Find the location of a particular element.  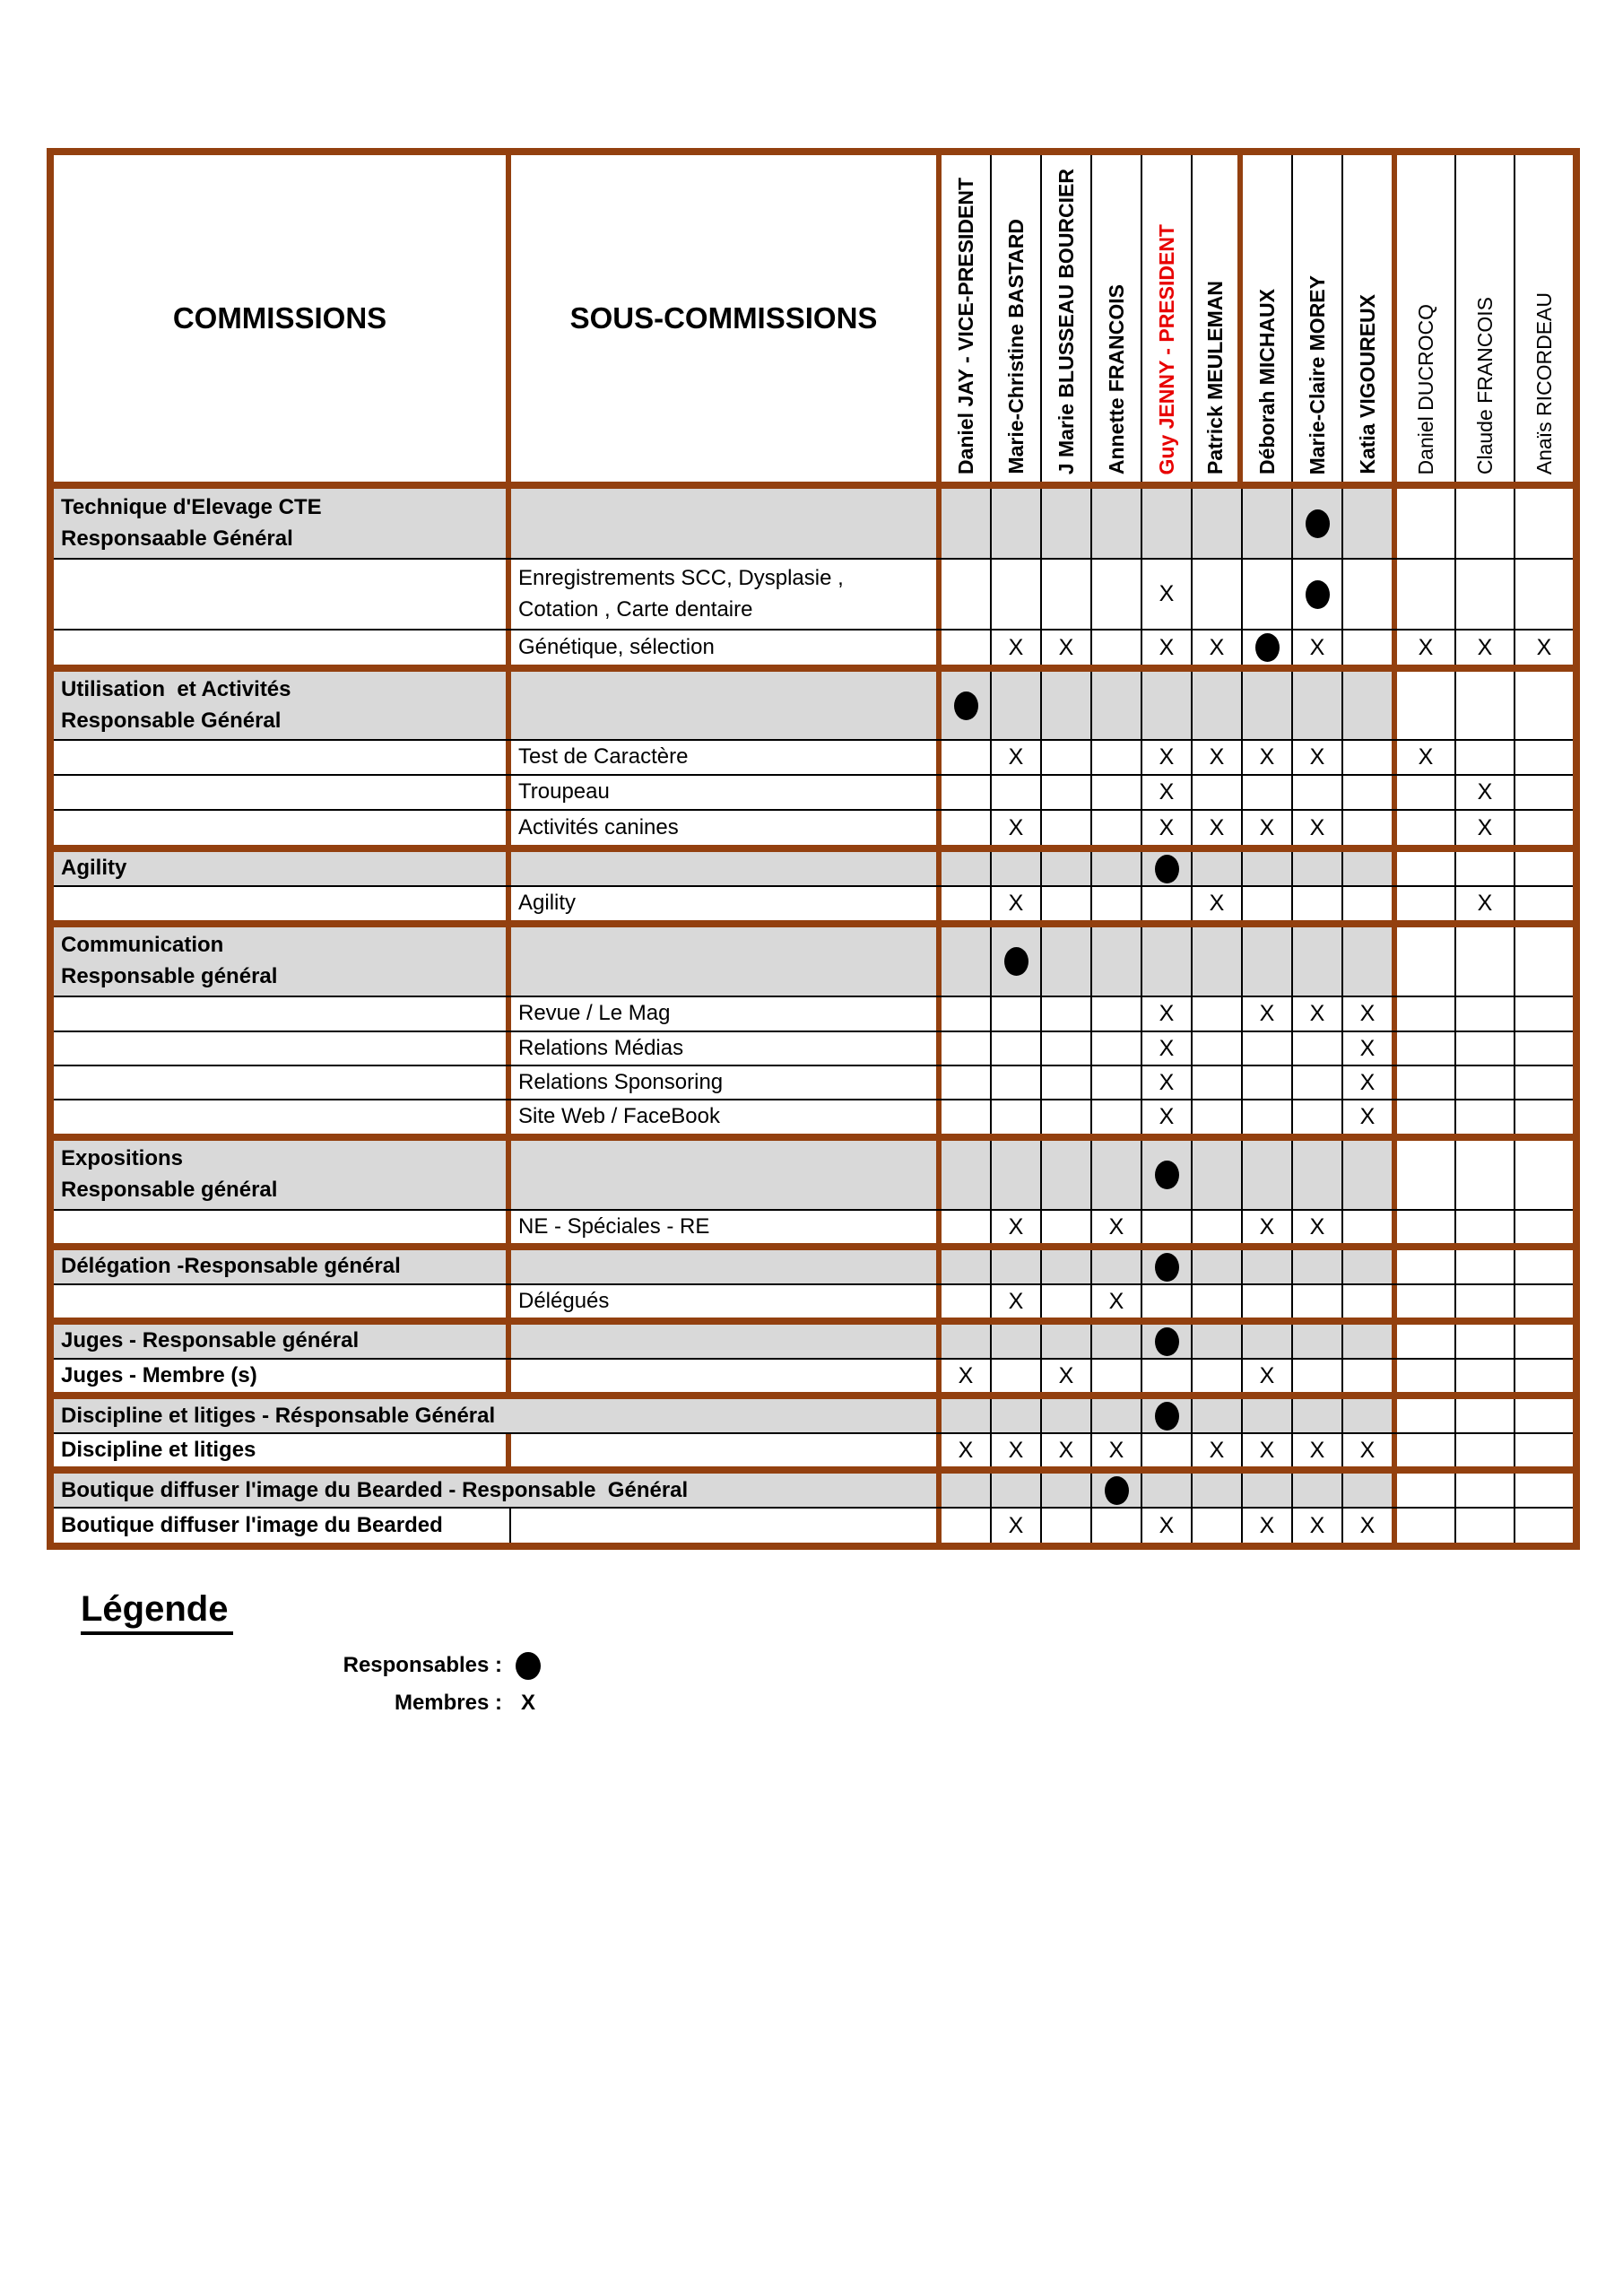

table-row: Test de Caractère X X X X X X is located at coordinates (813, 758).